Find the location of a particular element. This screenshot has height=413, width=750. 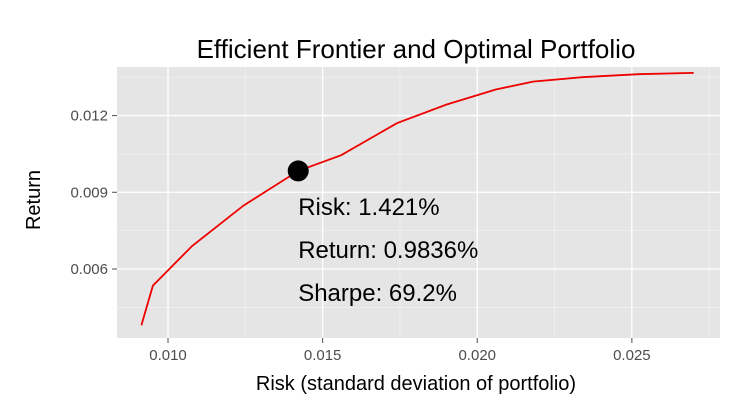

x-tick-label: 0.020 is located at coordinates (477, 355).